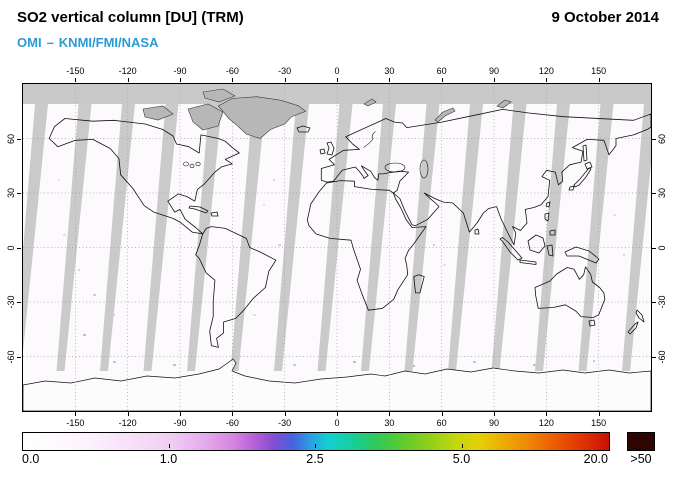 The height and width of the screenshot is (480, 676). What do you see at coordinates (424, 169) in the screenshot?
I see `caspian-sea-outline` at bounding box center [424, 169].